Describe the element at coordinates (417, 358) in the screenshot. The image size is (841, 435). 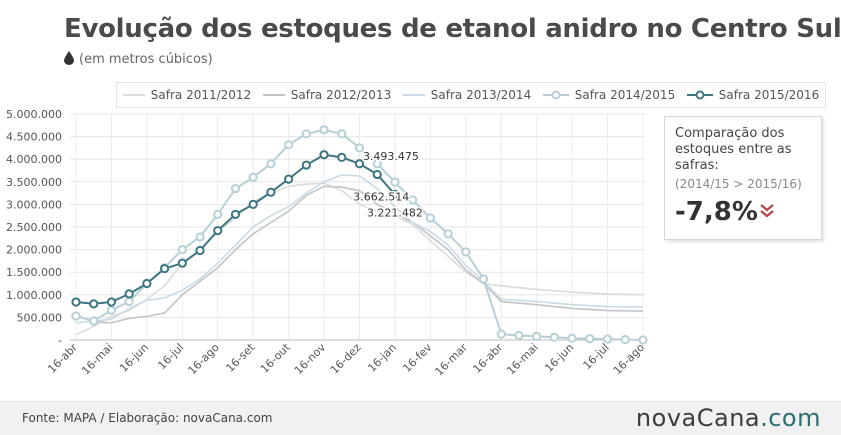
I see `x-tick-label: 16-fev` at that location.